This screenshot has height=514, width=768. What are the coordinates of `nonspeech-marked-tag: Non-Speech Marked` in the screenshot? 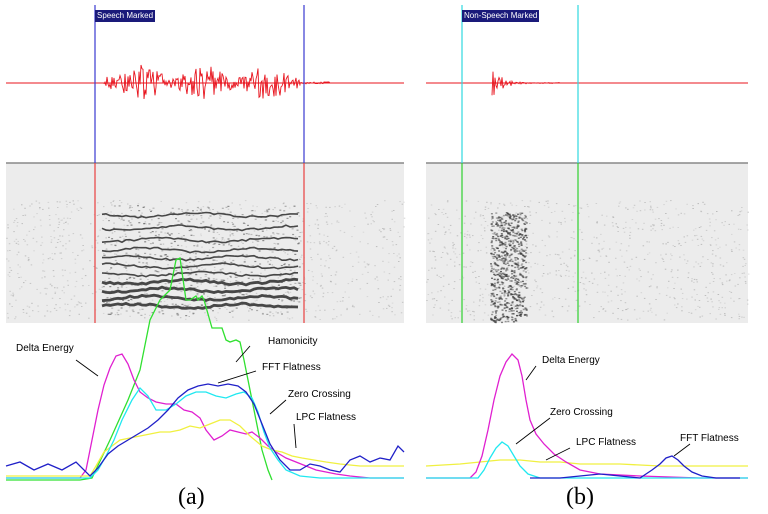 It's located at (501, 16).